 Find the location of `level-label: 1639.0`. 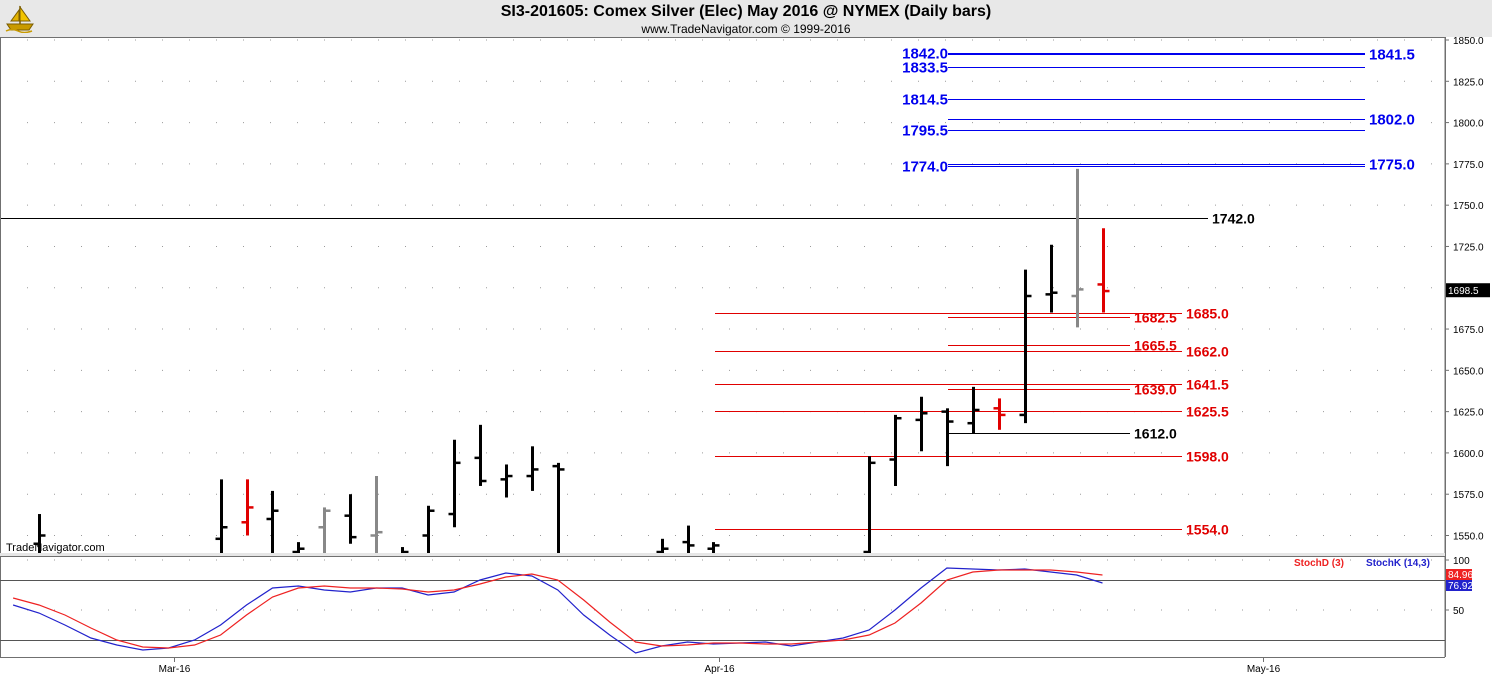

level-label: 1639.0 is located at coordinates (1155, 390).